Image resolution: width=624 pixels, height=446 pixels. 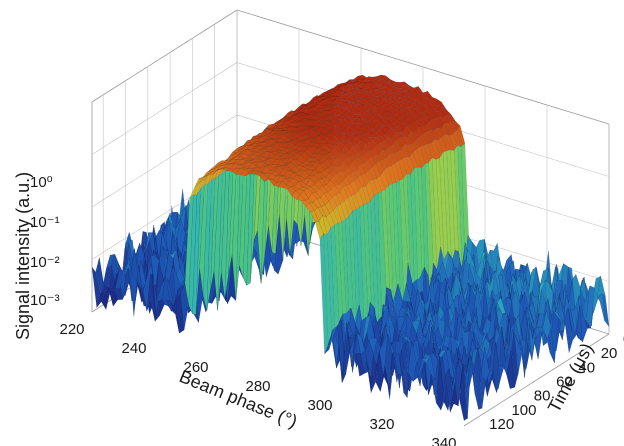 I want to click on z-tick-label: 10⁰, so click(x=41, y=182).